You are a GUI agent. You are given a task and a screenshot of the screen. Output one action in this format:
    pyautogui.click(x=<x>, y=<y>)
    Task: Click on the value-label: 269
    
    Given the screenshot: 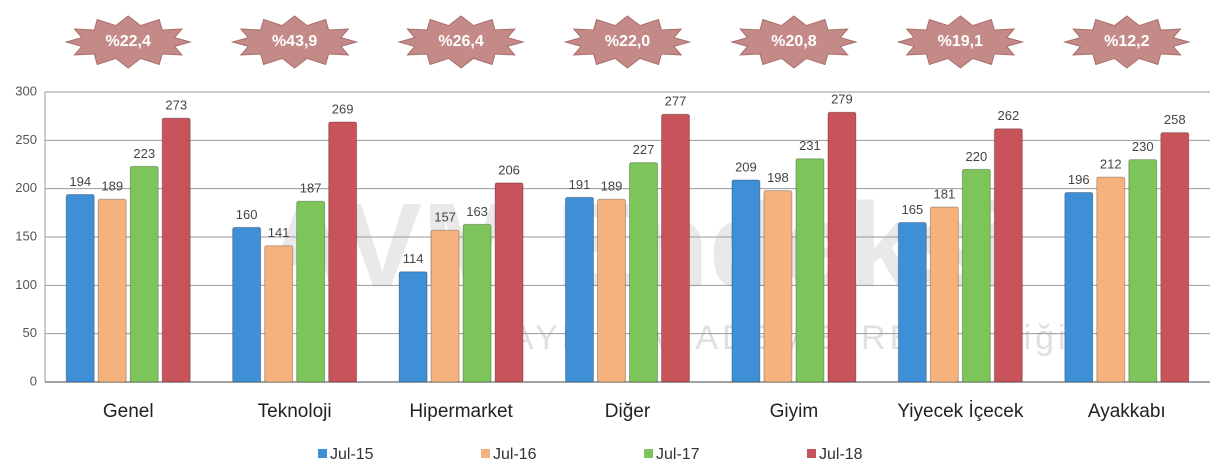 What is the action you would take?
    pyautogui.click(x=343, y=108)
    